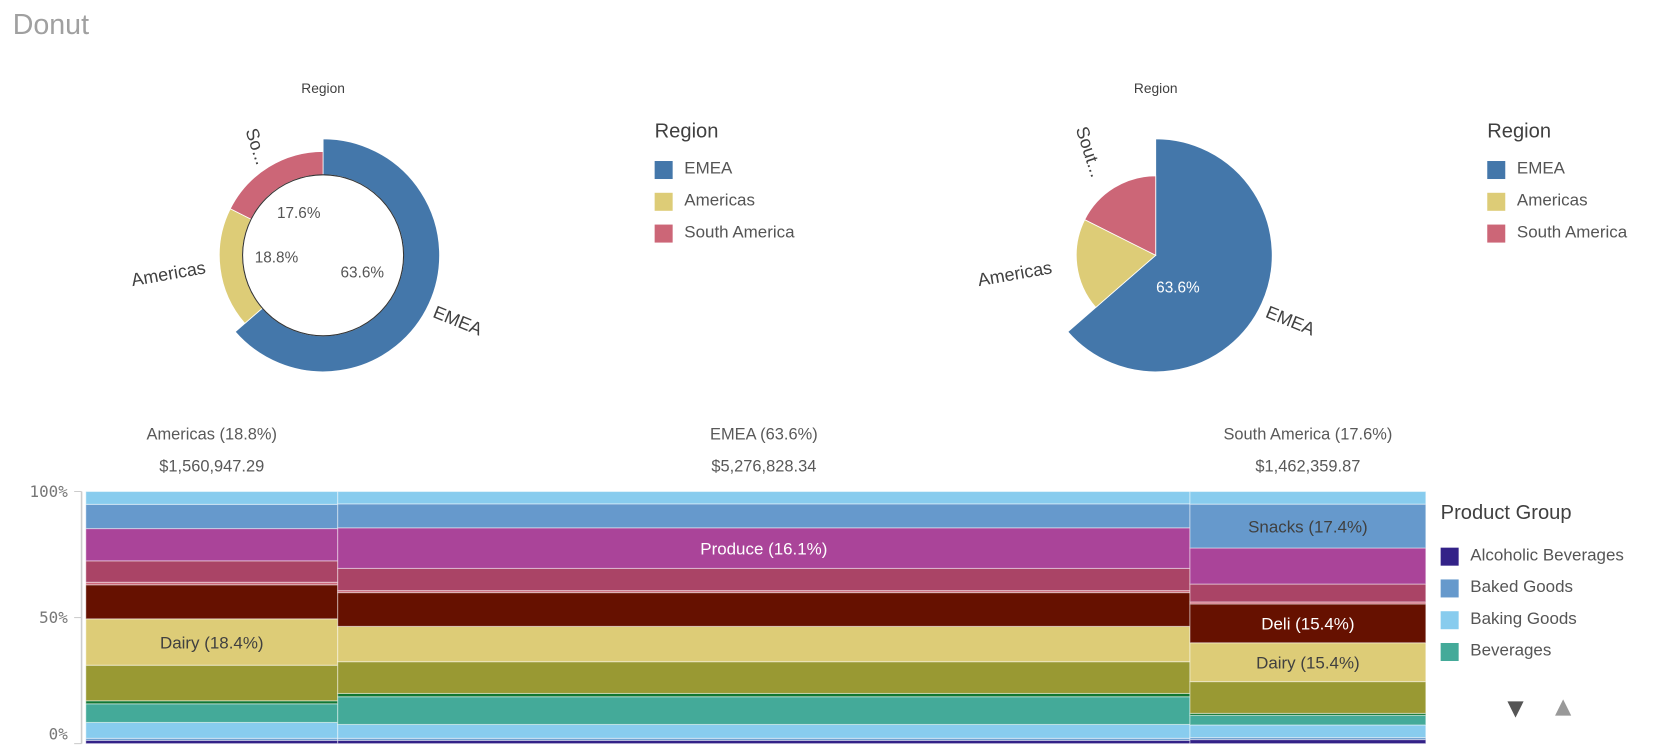 Image resolution: width=1661 pixels, height=754 pixels. I want to click on legend-scroll-down-icon: ▼, so click(1515, 707).